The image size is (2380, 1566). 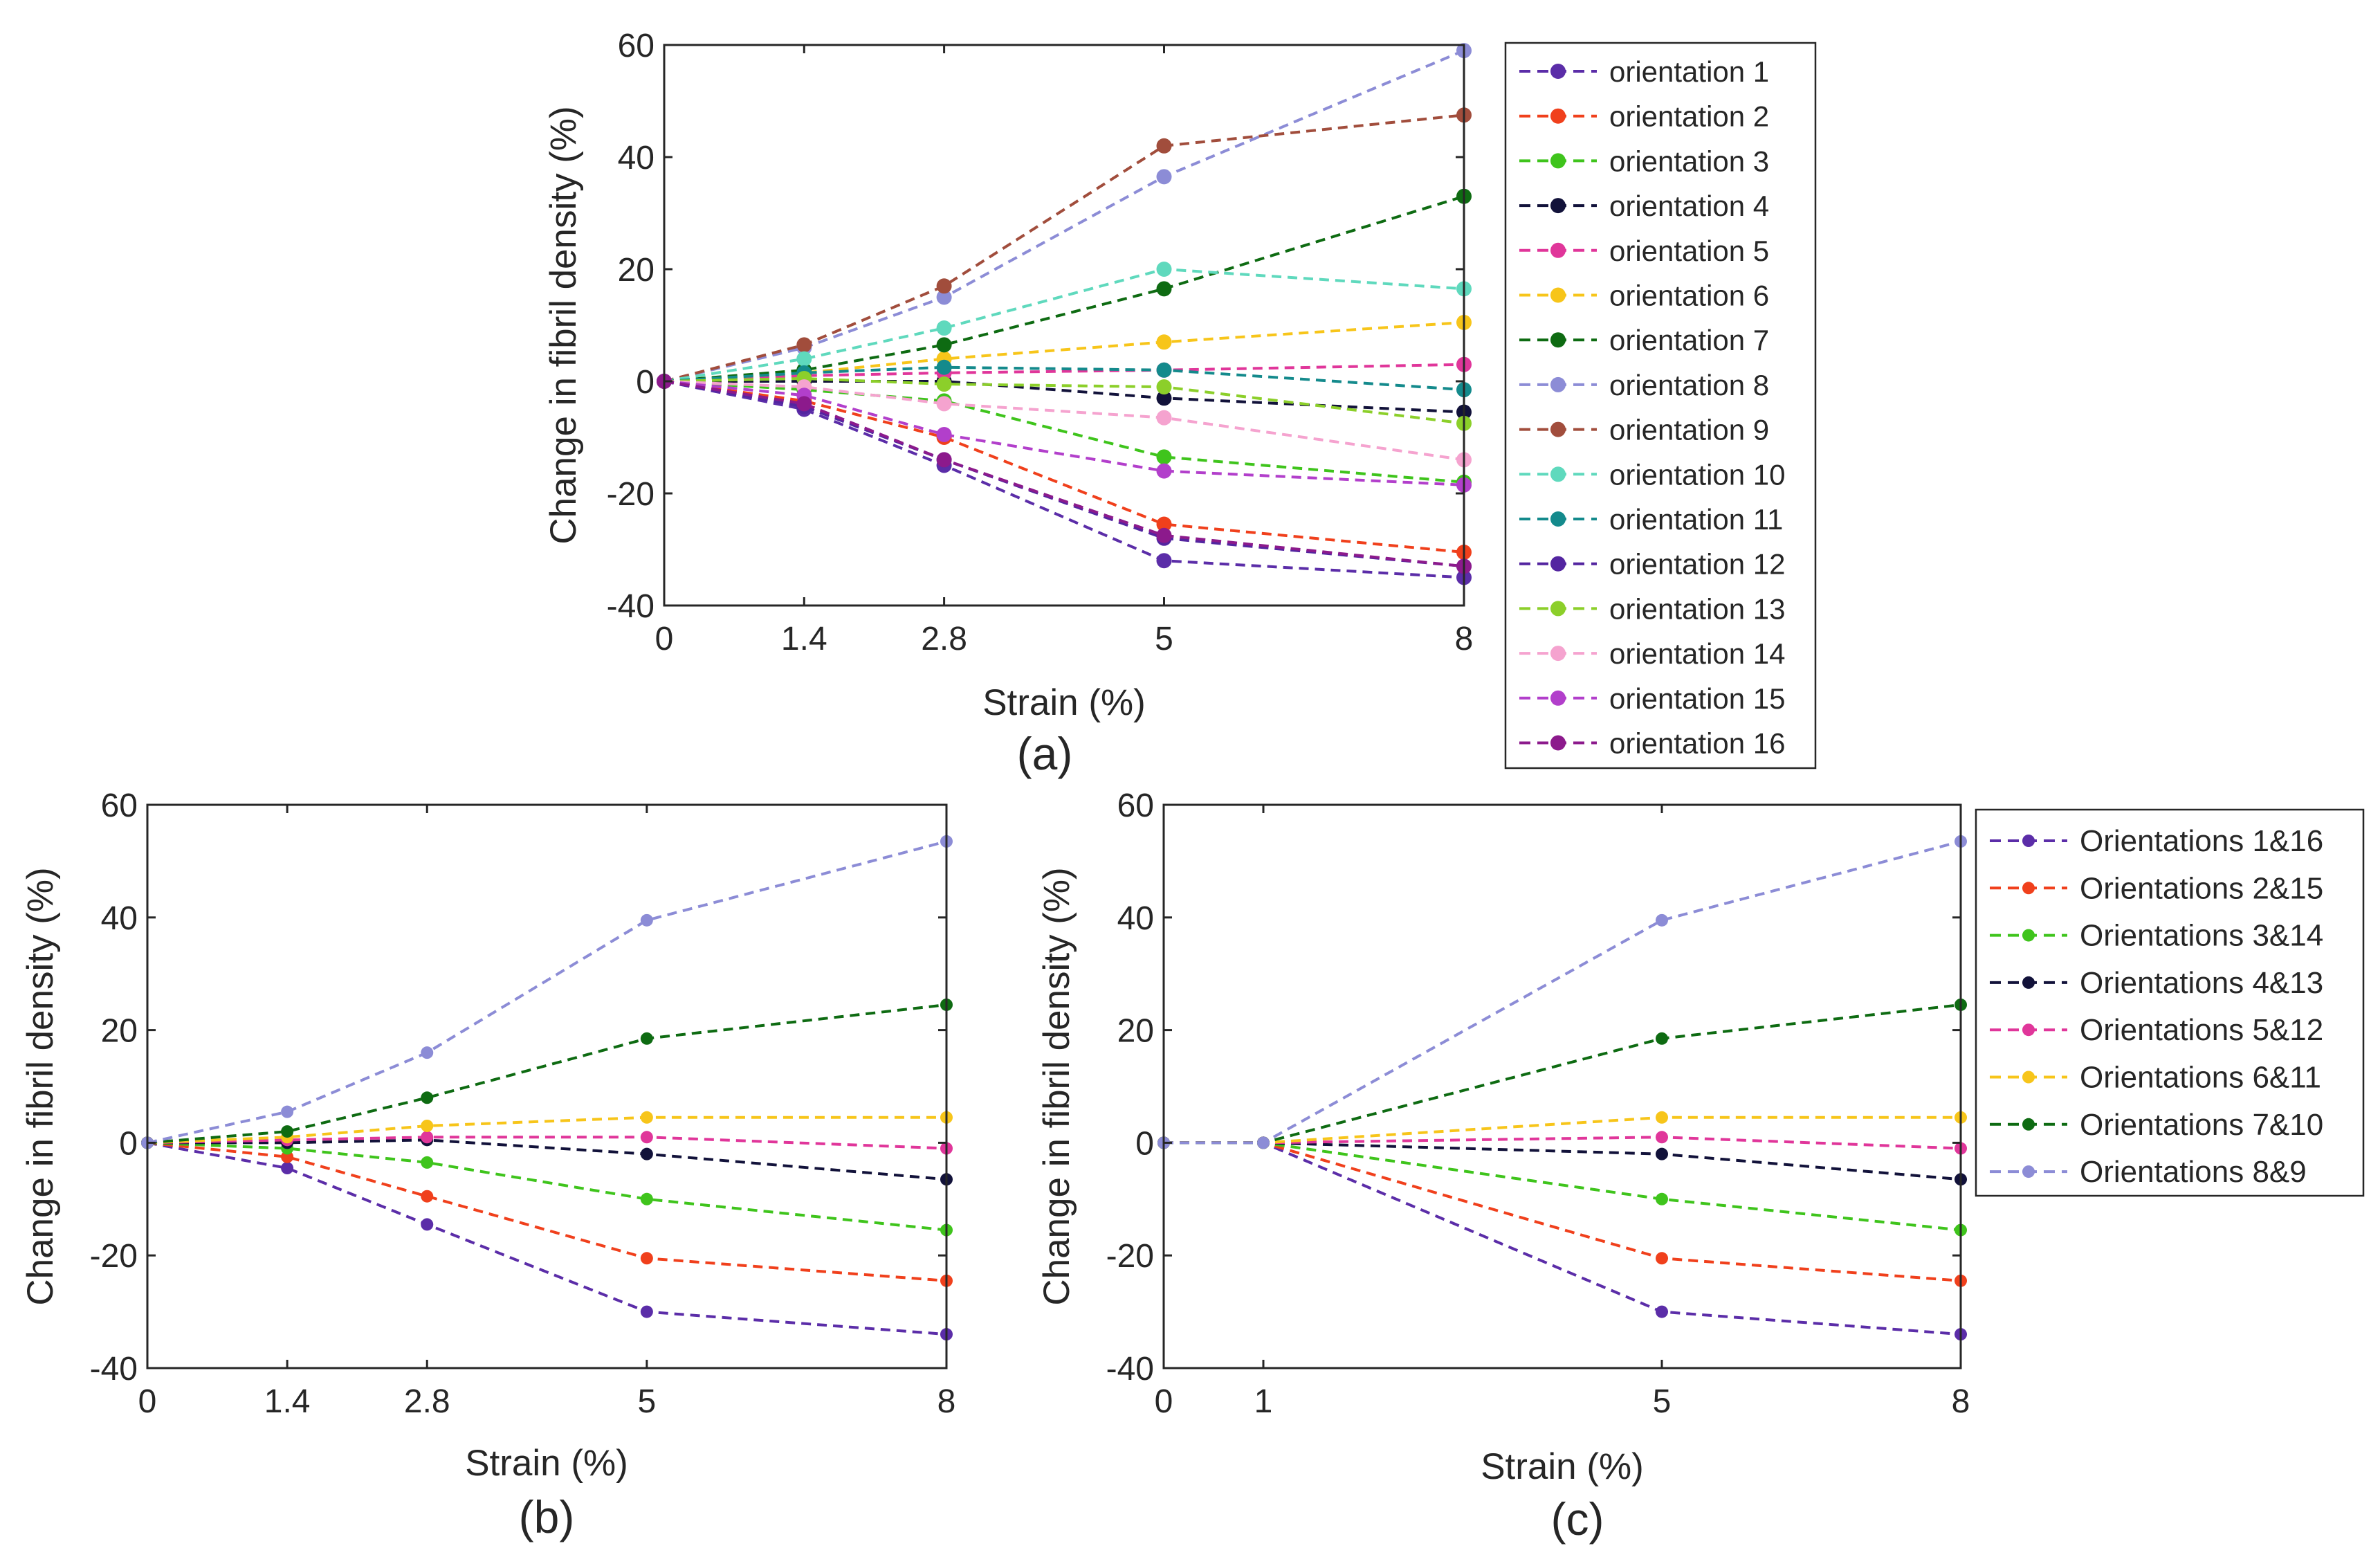 I want to click on legend-label: orientation 8, so click(x=1689, y=385).